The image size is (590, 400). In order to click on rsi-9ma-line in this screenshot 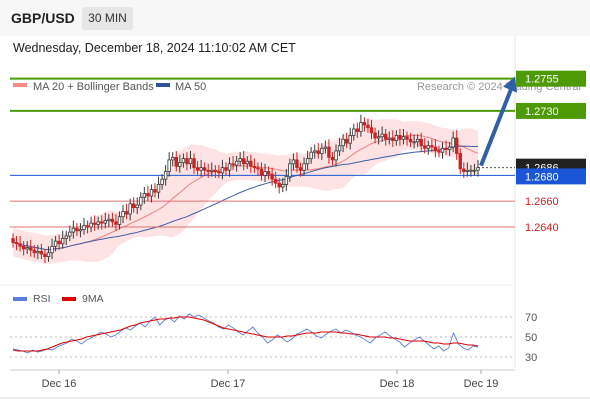, I will do `click(245, 334)`.